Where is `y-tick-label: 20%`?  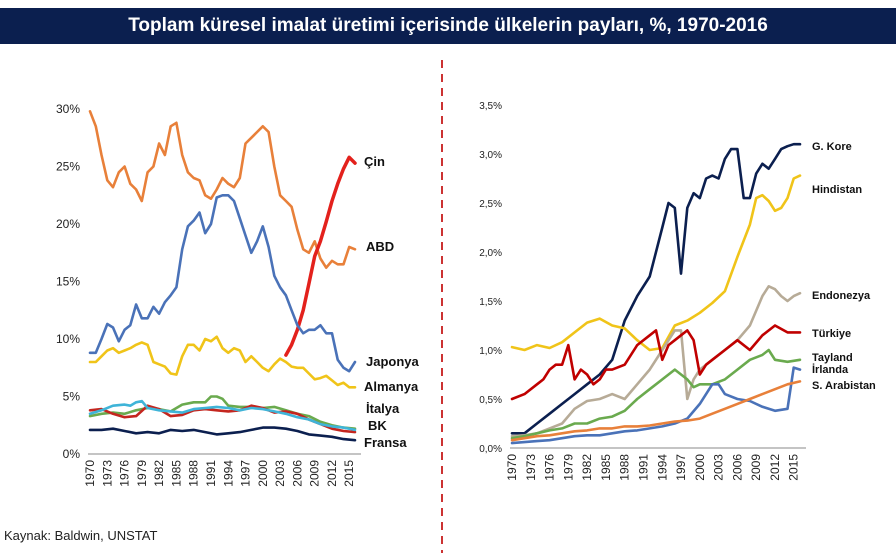
y-tick-label: 20% is located at coordinates (68, 224).